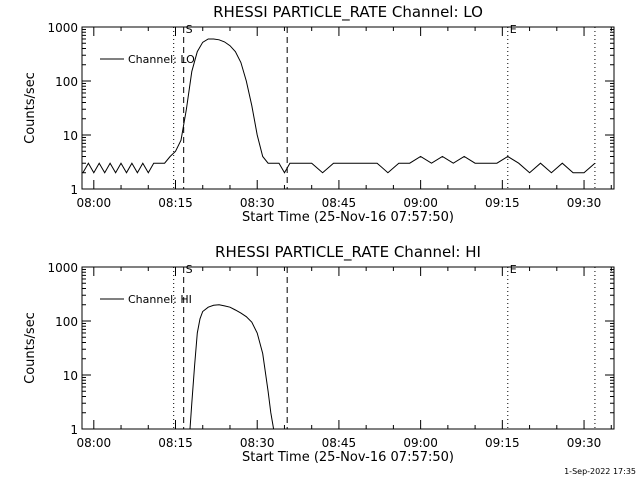 The image size is (640, 480). Describe the element at coordinates (160, 299) in the screenshot. I see `legend-entry: Channel: HI` at that location.